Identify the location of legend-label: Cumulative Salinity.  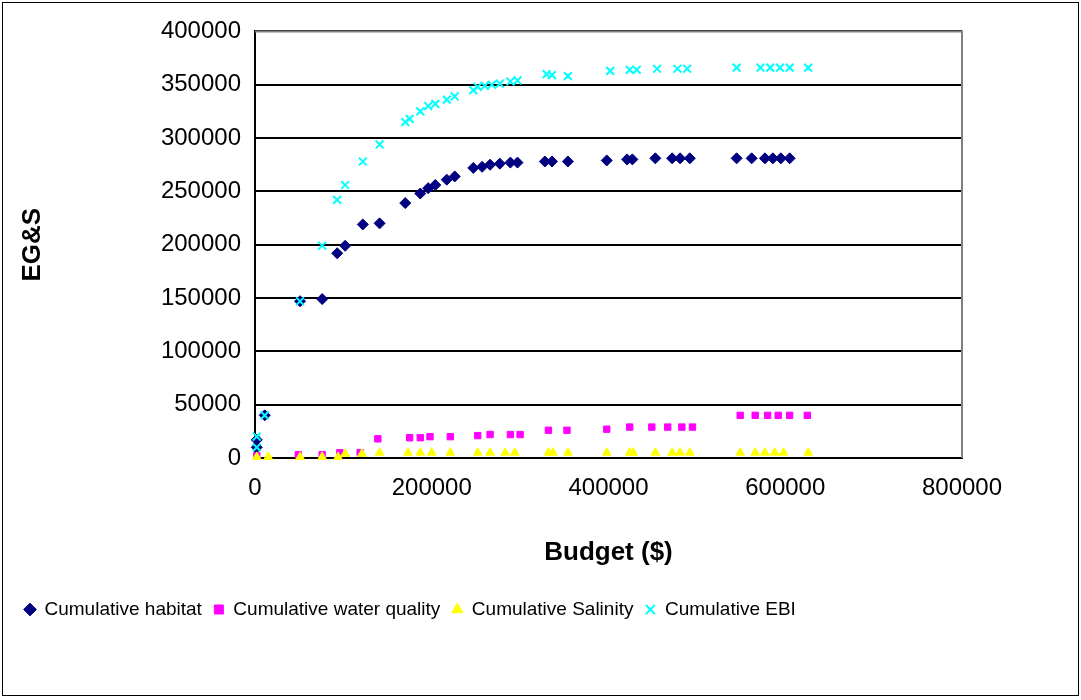
(552, 608).